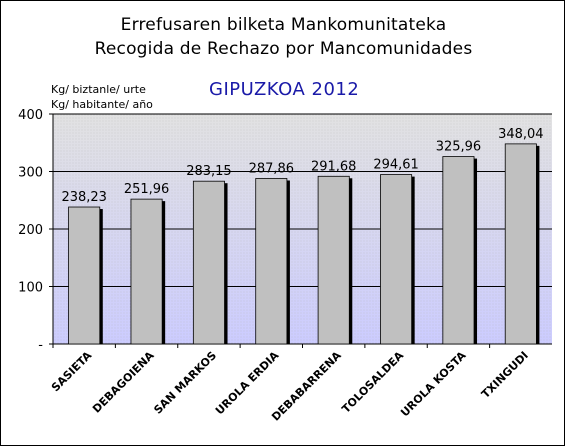 The height and width of the screenshot is (446, 565). Describe the element at coordinates (209, 171) in the screenshot. I see `data-label: 283,15` at that location.